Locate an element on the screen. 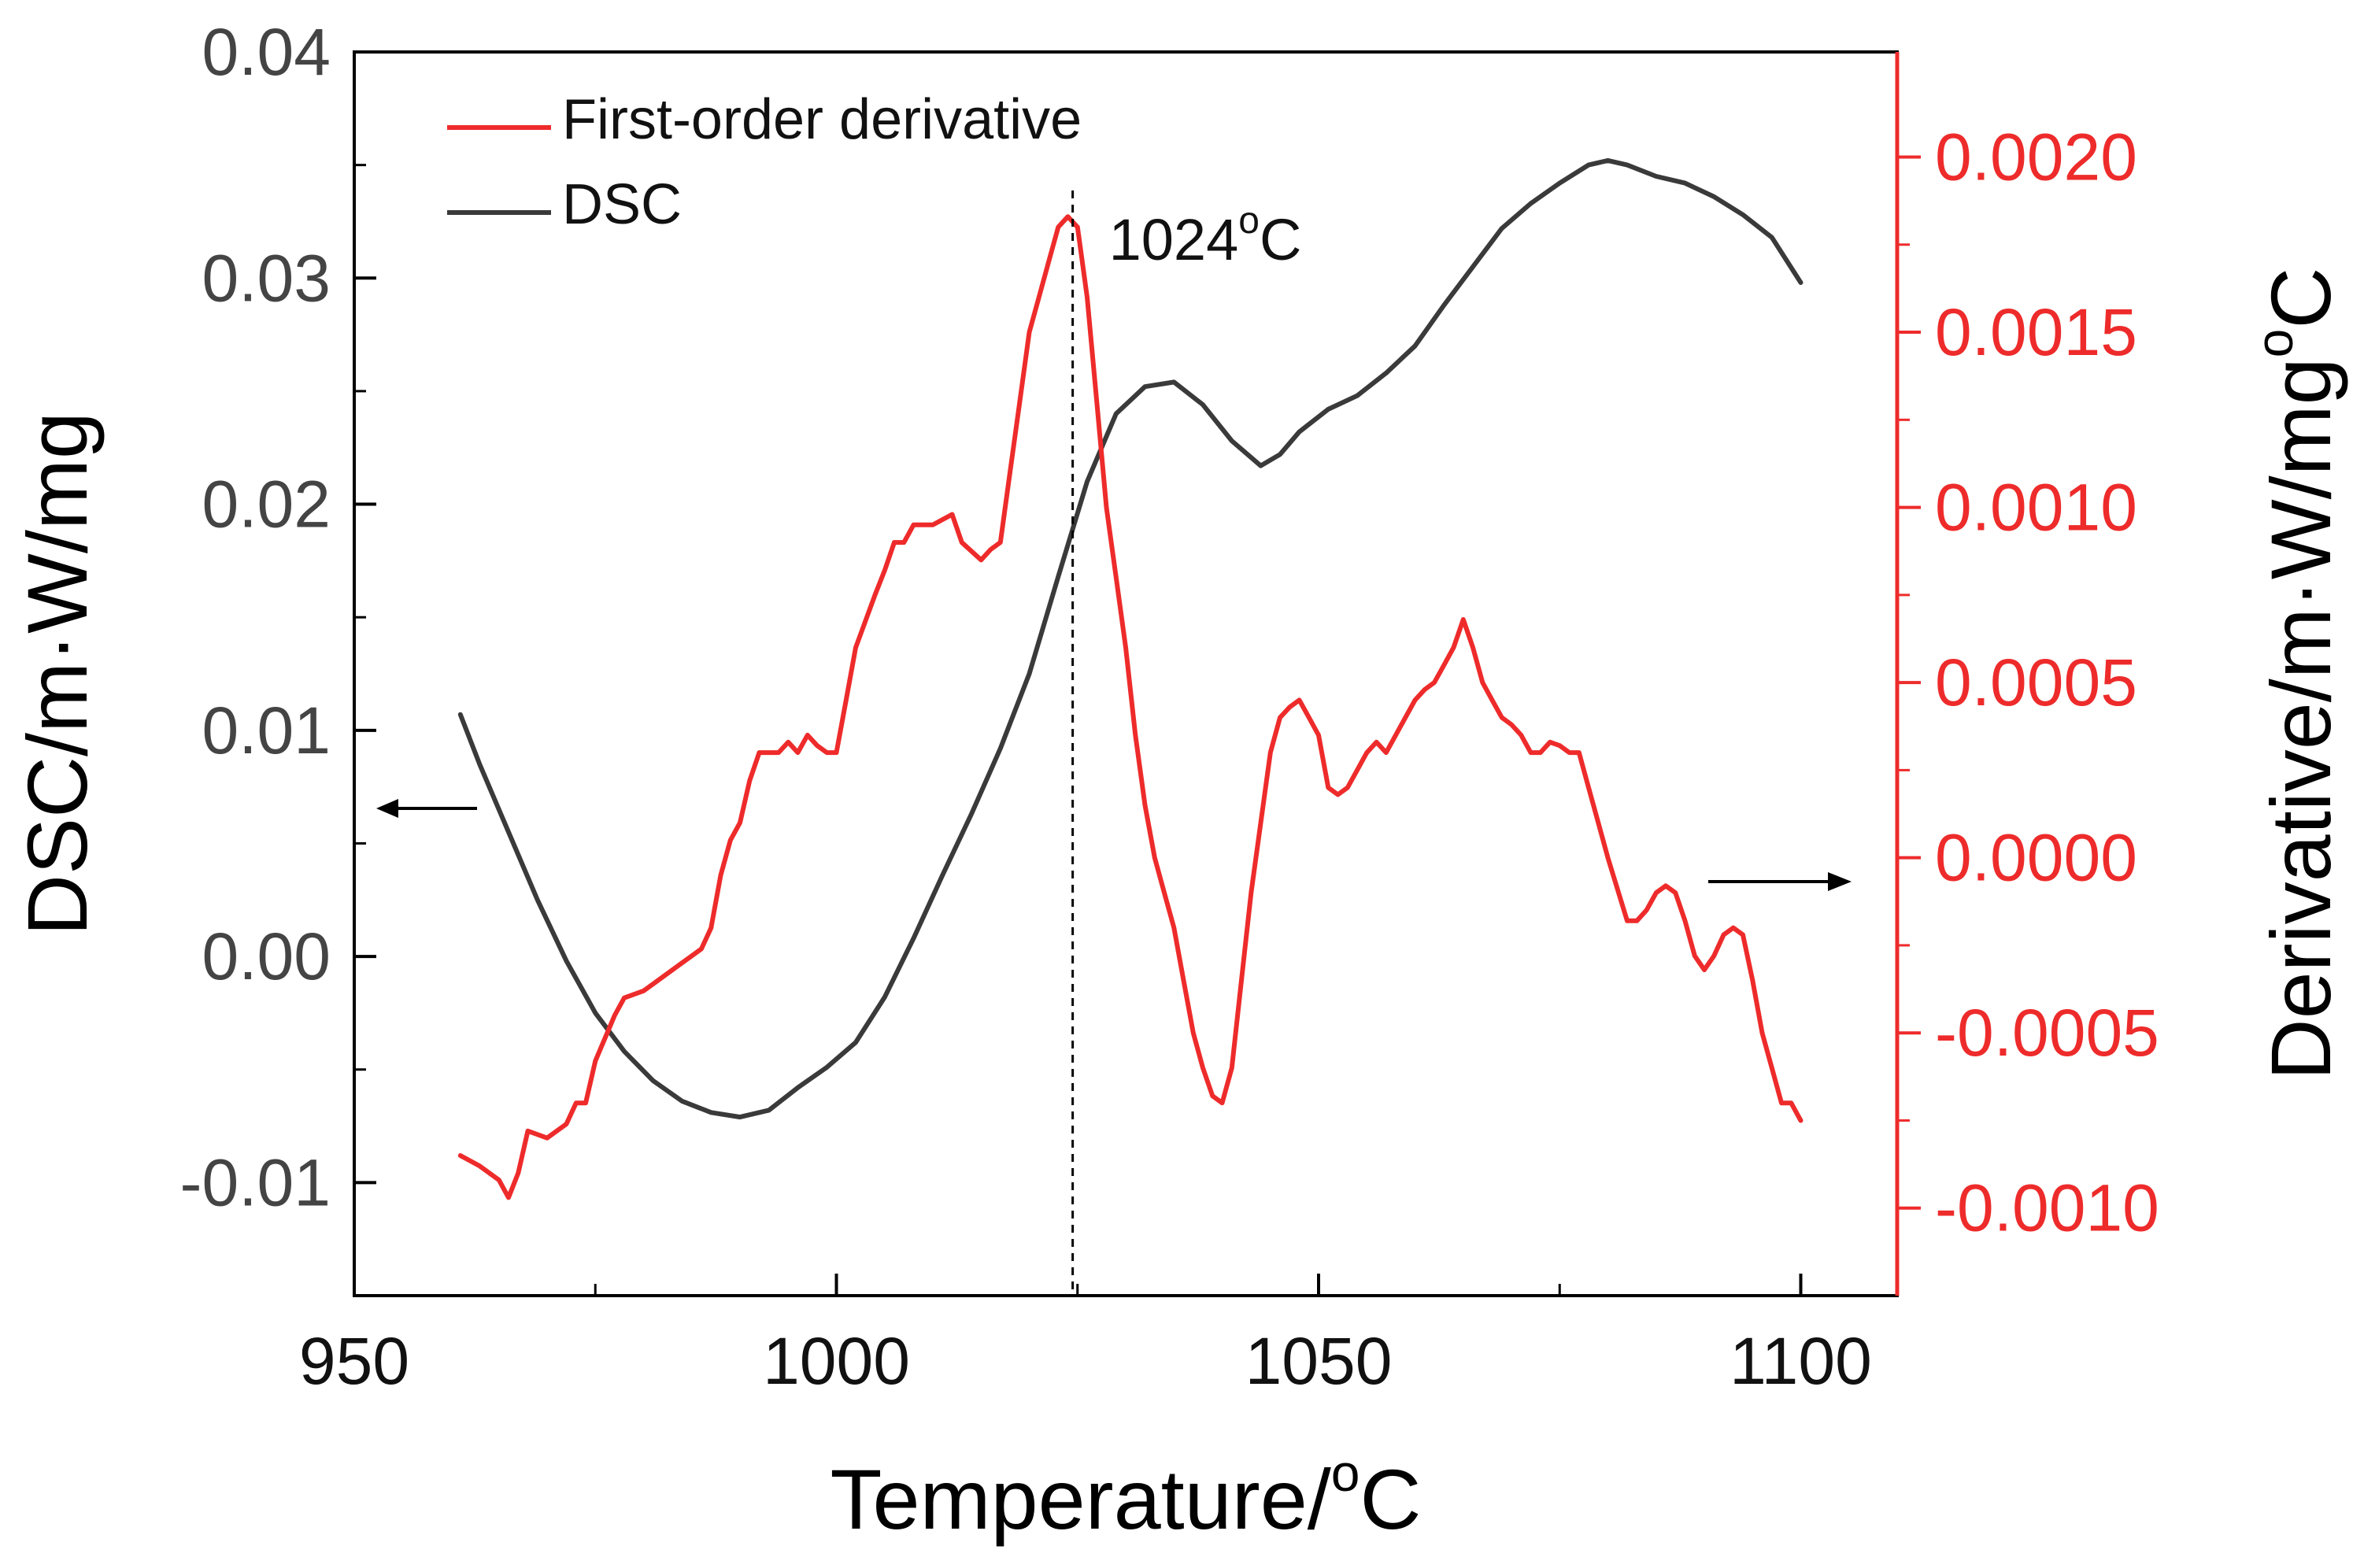 This screenshot has height=1568, width=2364. left-tick-label: 0.02 is located at coordinates (266, 505).